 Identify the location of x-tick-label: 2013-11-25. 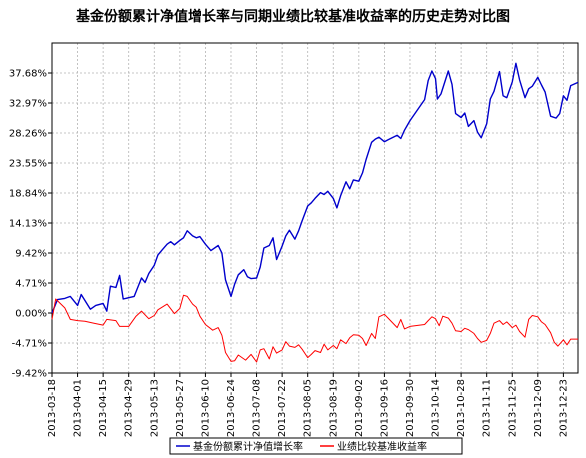
(512, 408).